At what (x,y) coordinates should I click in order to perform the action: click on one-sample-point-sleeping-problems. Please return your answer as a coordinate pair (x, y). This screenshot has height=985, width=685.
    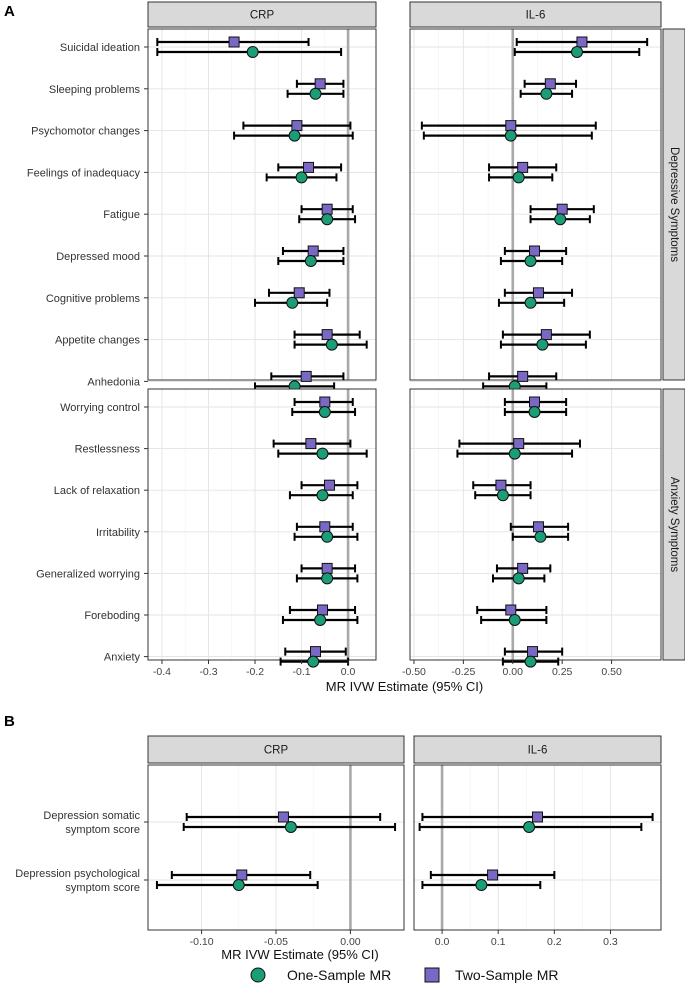
    Looking at the image, I should click on (315, 93).